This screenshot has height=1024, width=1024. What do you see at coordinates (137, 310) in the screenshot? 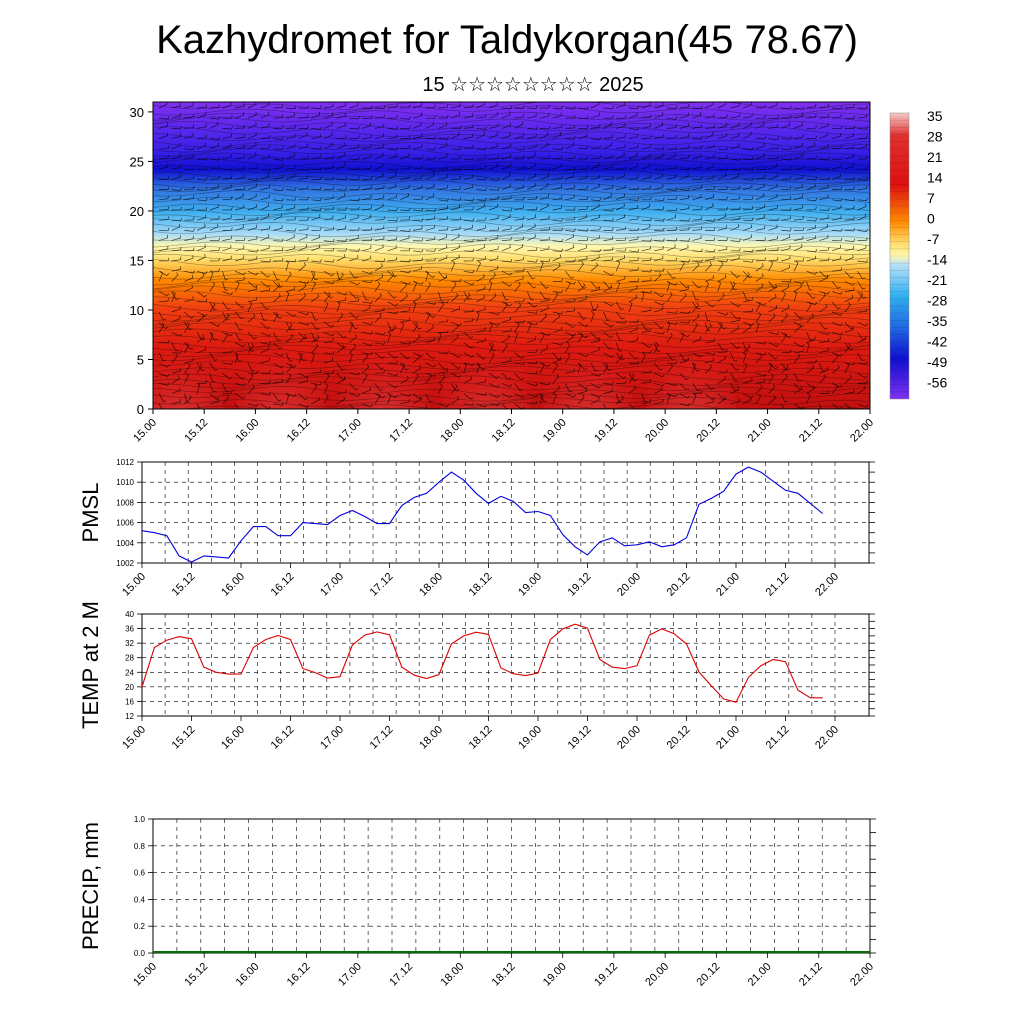
I see `y-tick-label: 10` at bounding box center [137, 310].